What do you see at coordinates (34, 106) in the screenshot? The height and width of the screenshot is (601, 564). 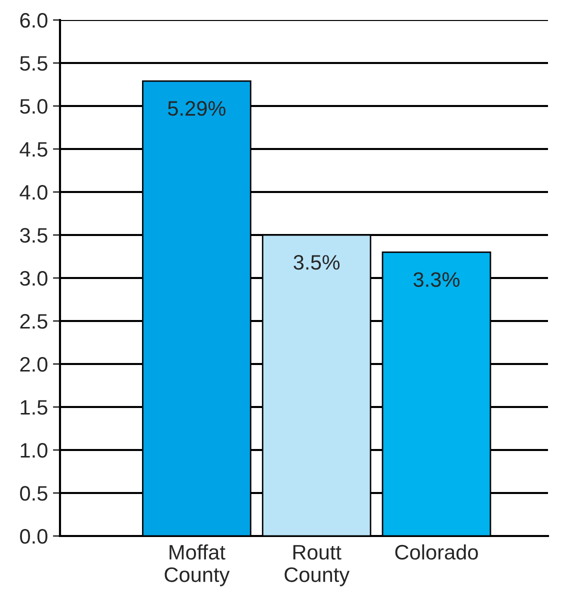 I see `y-tick-label: 5.0` at bounding box center [34, 106].